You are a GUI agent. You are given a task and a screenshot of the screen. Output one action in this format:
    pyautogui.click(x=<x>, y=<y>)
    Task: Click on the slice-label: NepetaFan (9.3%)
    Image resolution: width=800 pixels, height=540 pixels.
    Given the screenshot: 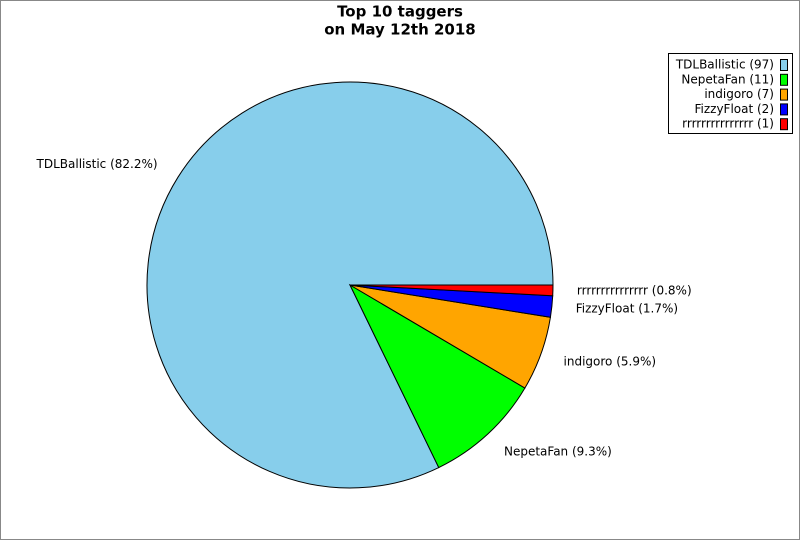 What is the action you would take?
    pyautogui.click(x=558, y=451)
    